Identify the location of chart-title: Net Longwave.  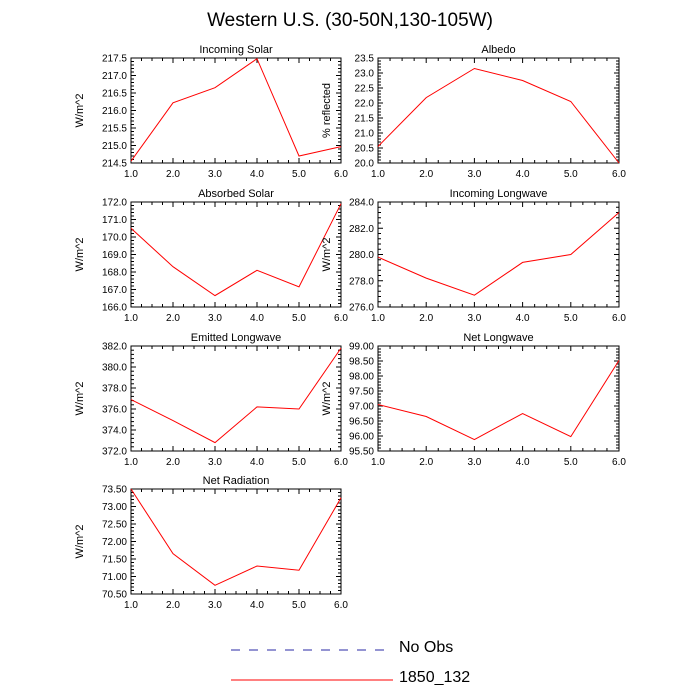
(498, 338).